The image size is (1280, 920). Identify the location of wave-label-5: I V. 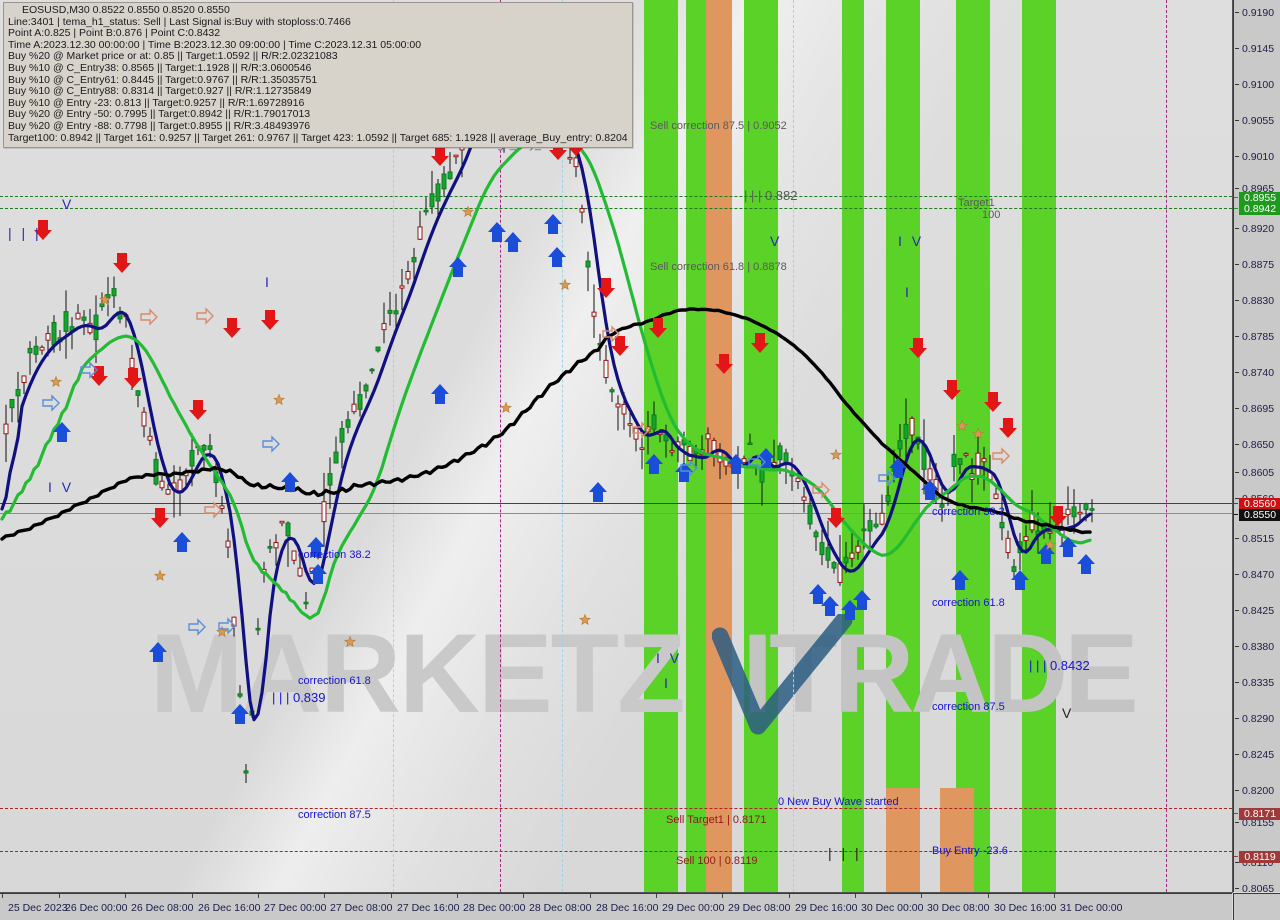
(911, 241).